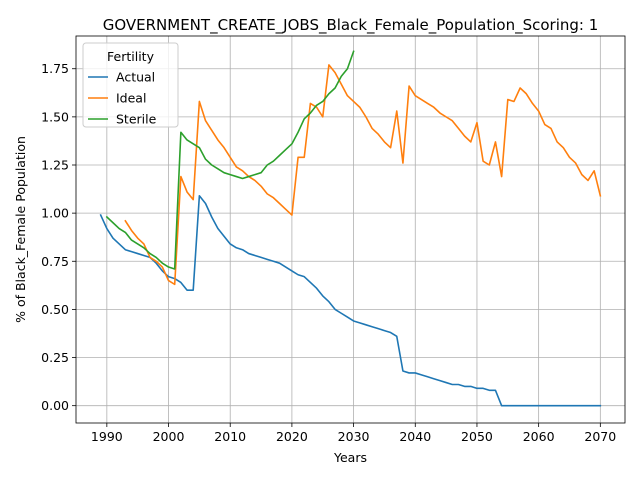 This screenshot has height=480, width=640. Describe the element at coordinates (131, 56) in the screenshot. I see `legend-title: Fertility` at that location.